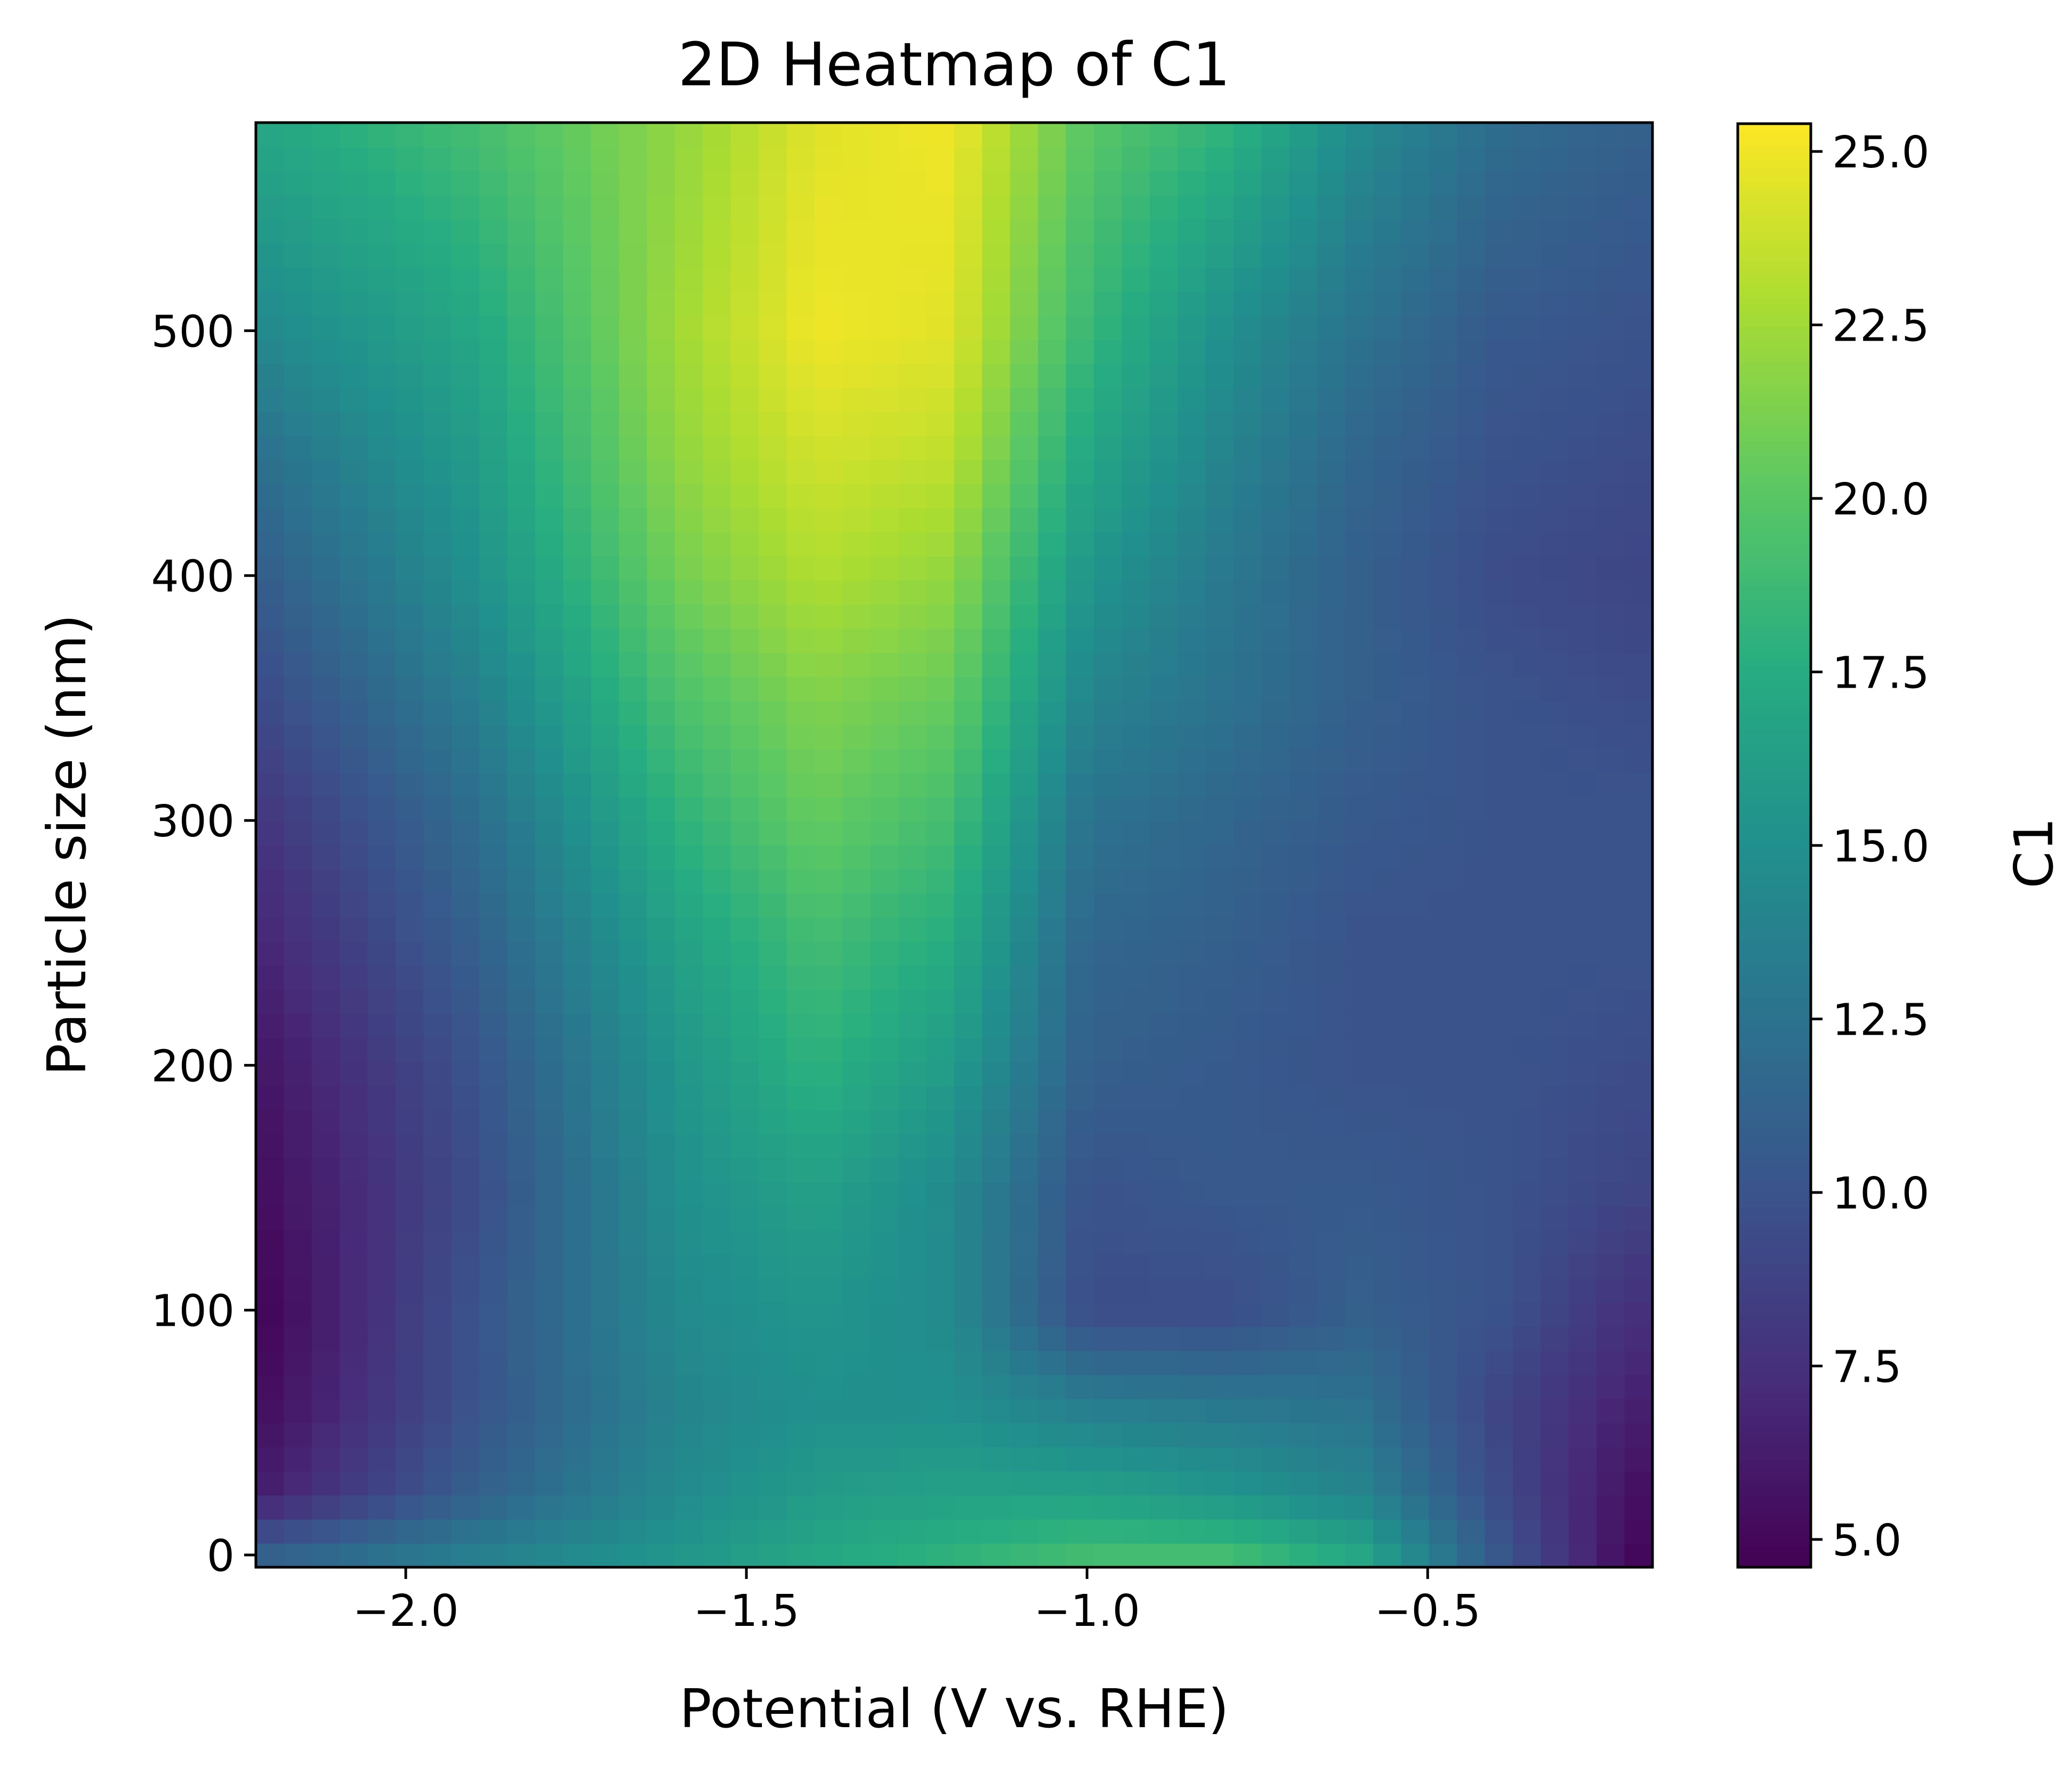  I want to click on x-tick-label: −0.5, so click(1428, 1611).